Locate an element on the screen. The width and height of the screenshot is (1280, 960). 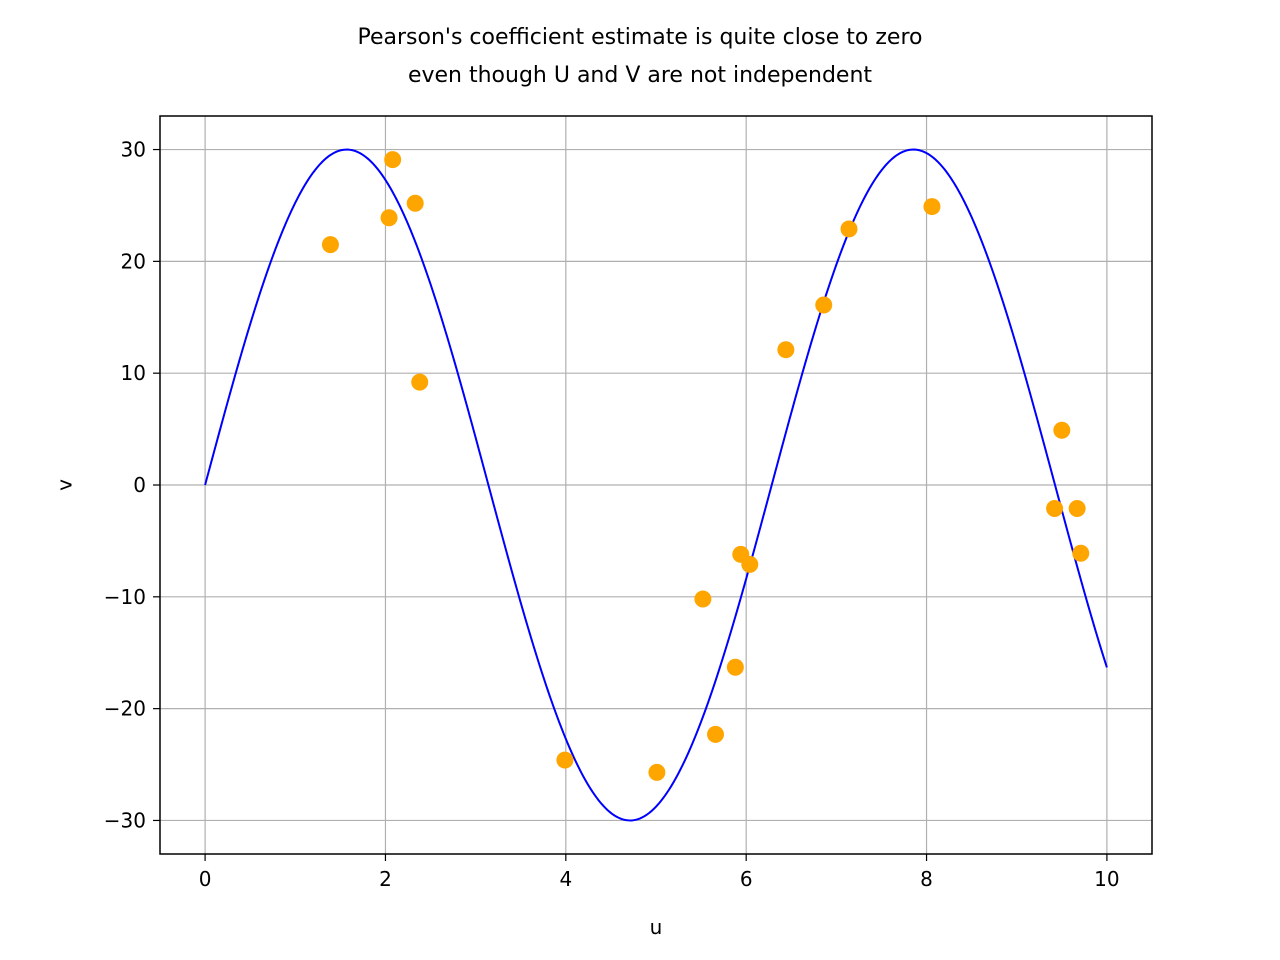
y-axis-label: v is located at coordinates (65, 485).